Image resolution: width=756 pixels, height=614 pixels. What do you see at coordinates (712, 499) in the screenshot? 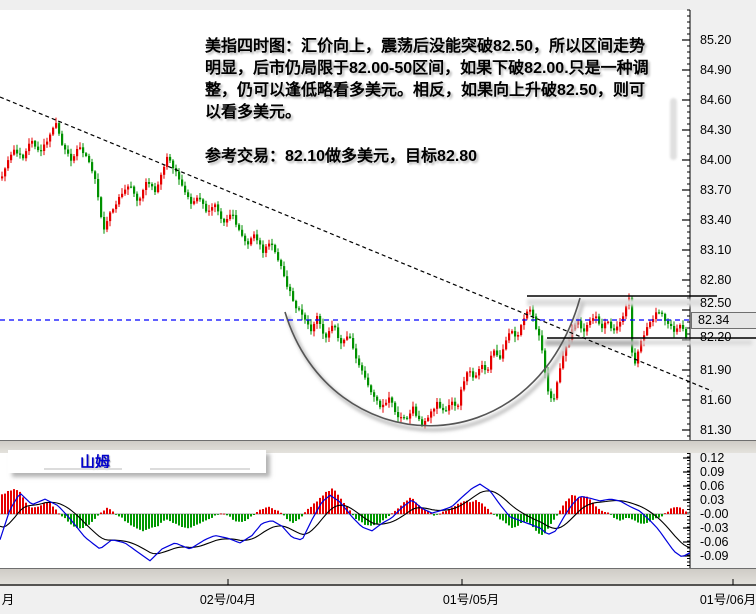
I see `indicator-axis-label: 0.03` at bounding box center [712, 499].